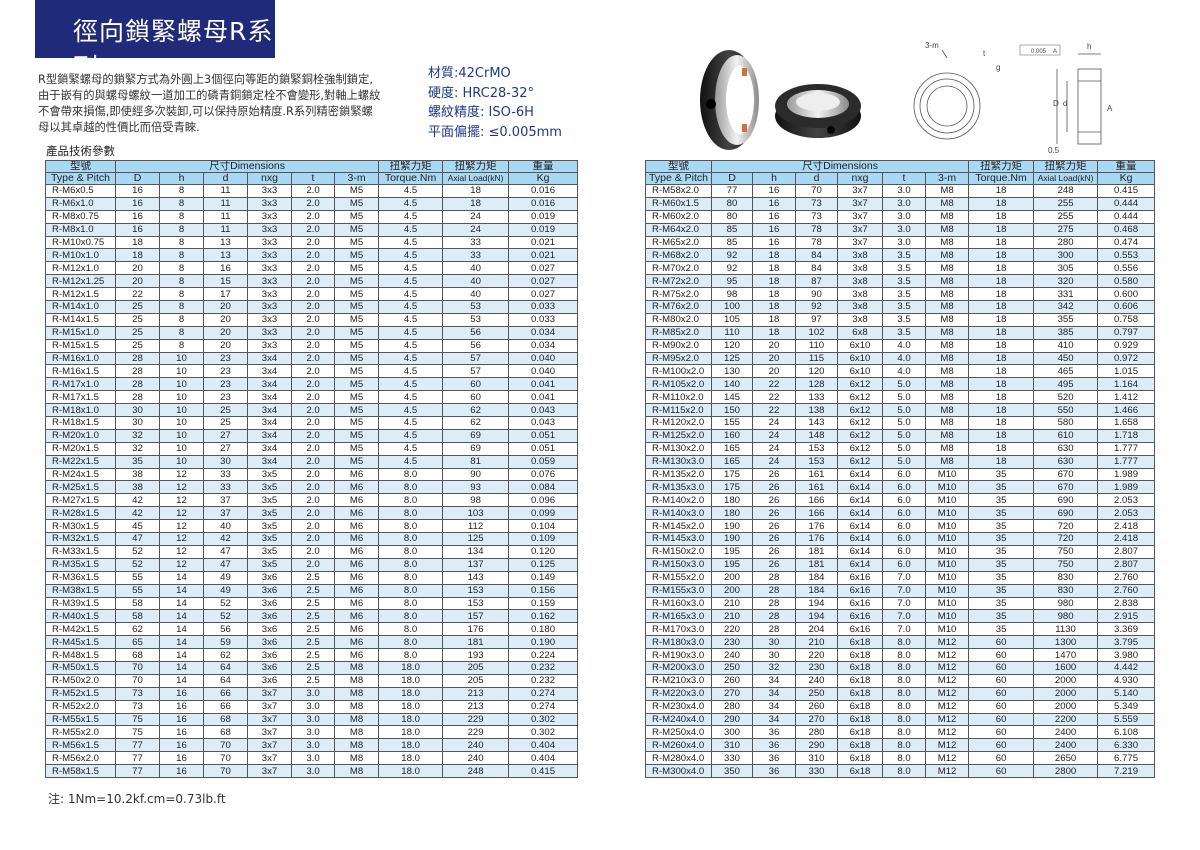 The height and width of the screenshot is (850, 1200). What do you see at coordinates (947, 178) in the screenshot?
I see `header-m: 3-m` at bounding box center [947, 178].